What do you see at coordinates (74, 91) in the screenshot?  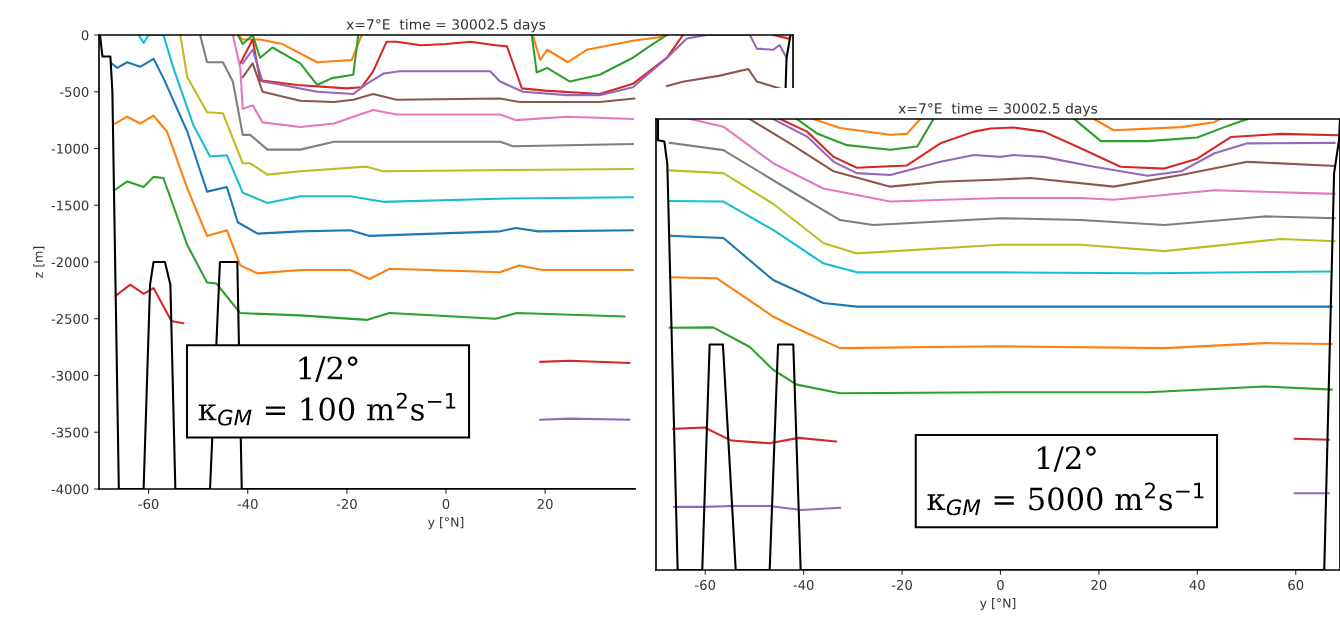 I see `y-tick-label: -500` at bounding box center [74, 91].